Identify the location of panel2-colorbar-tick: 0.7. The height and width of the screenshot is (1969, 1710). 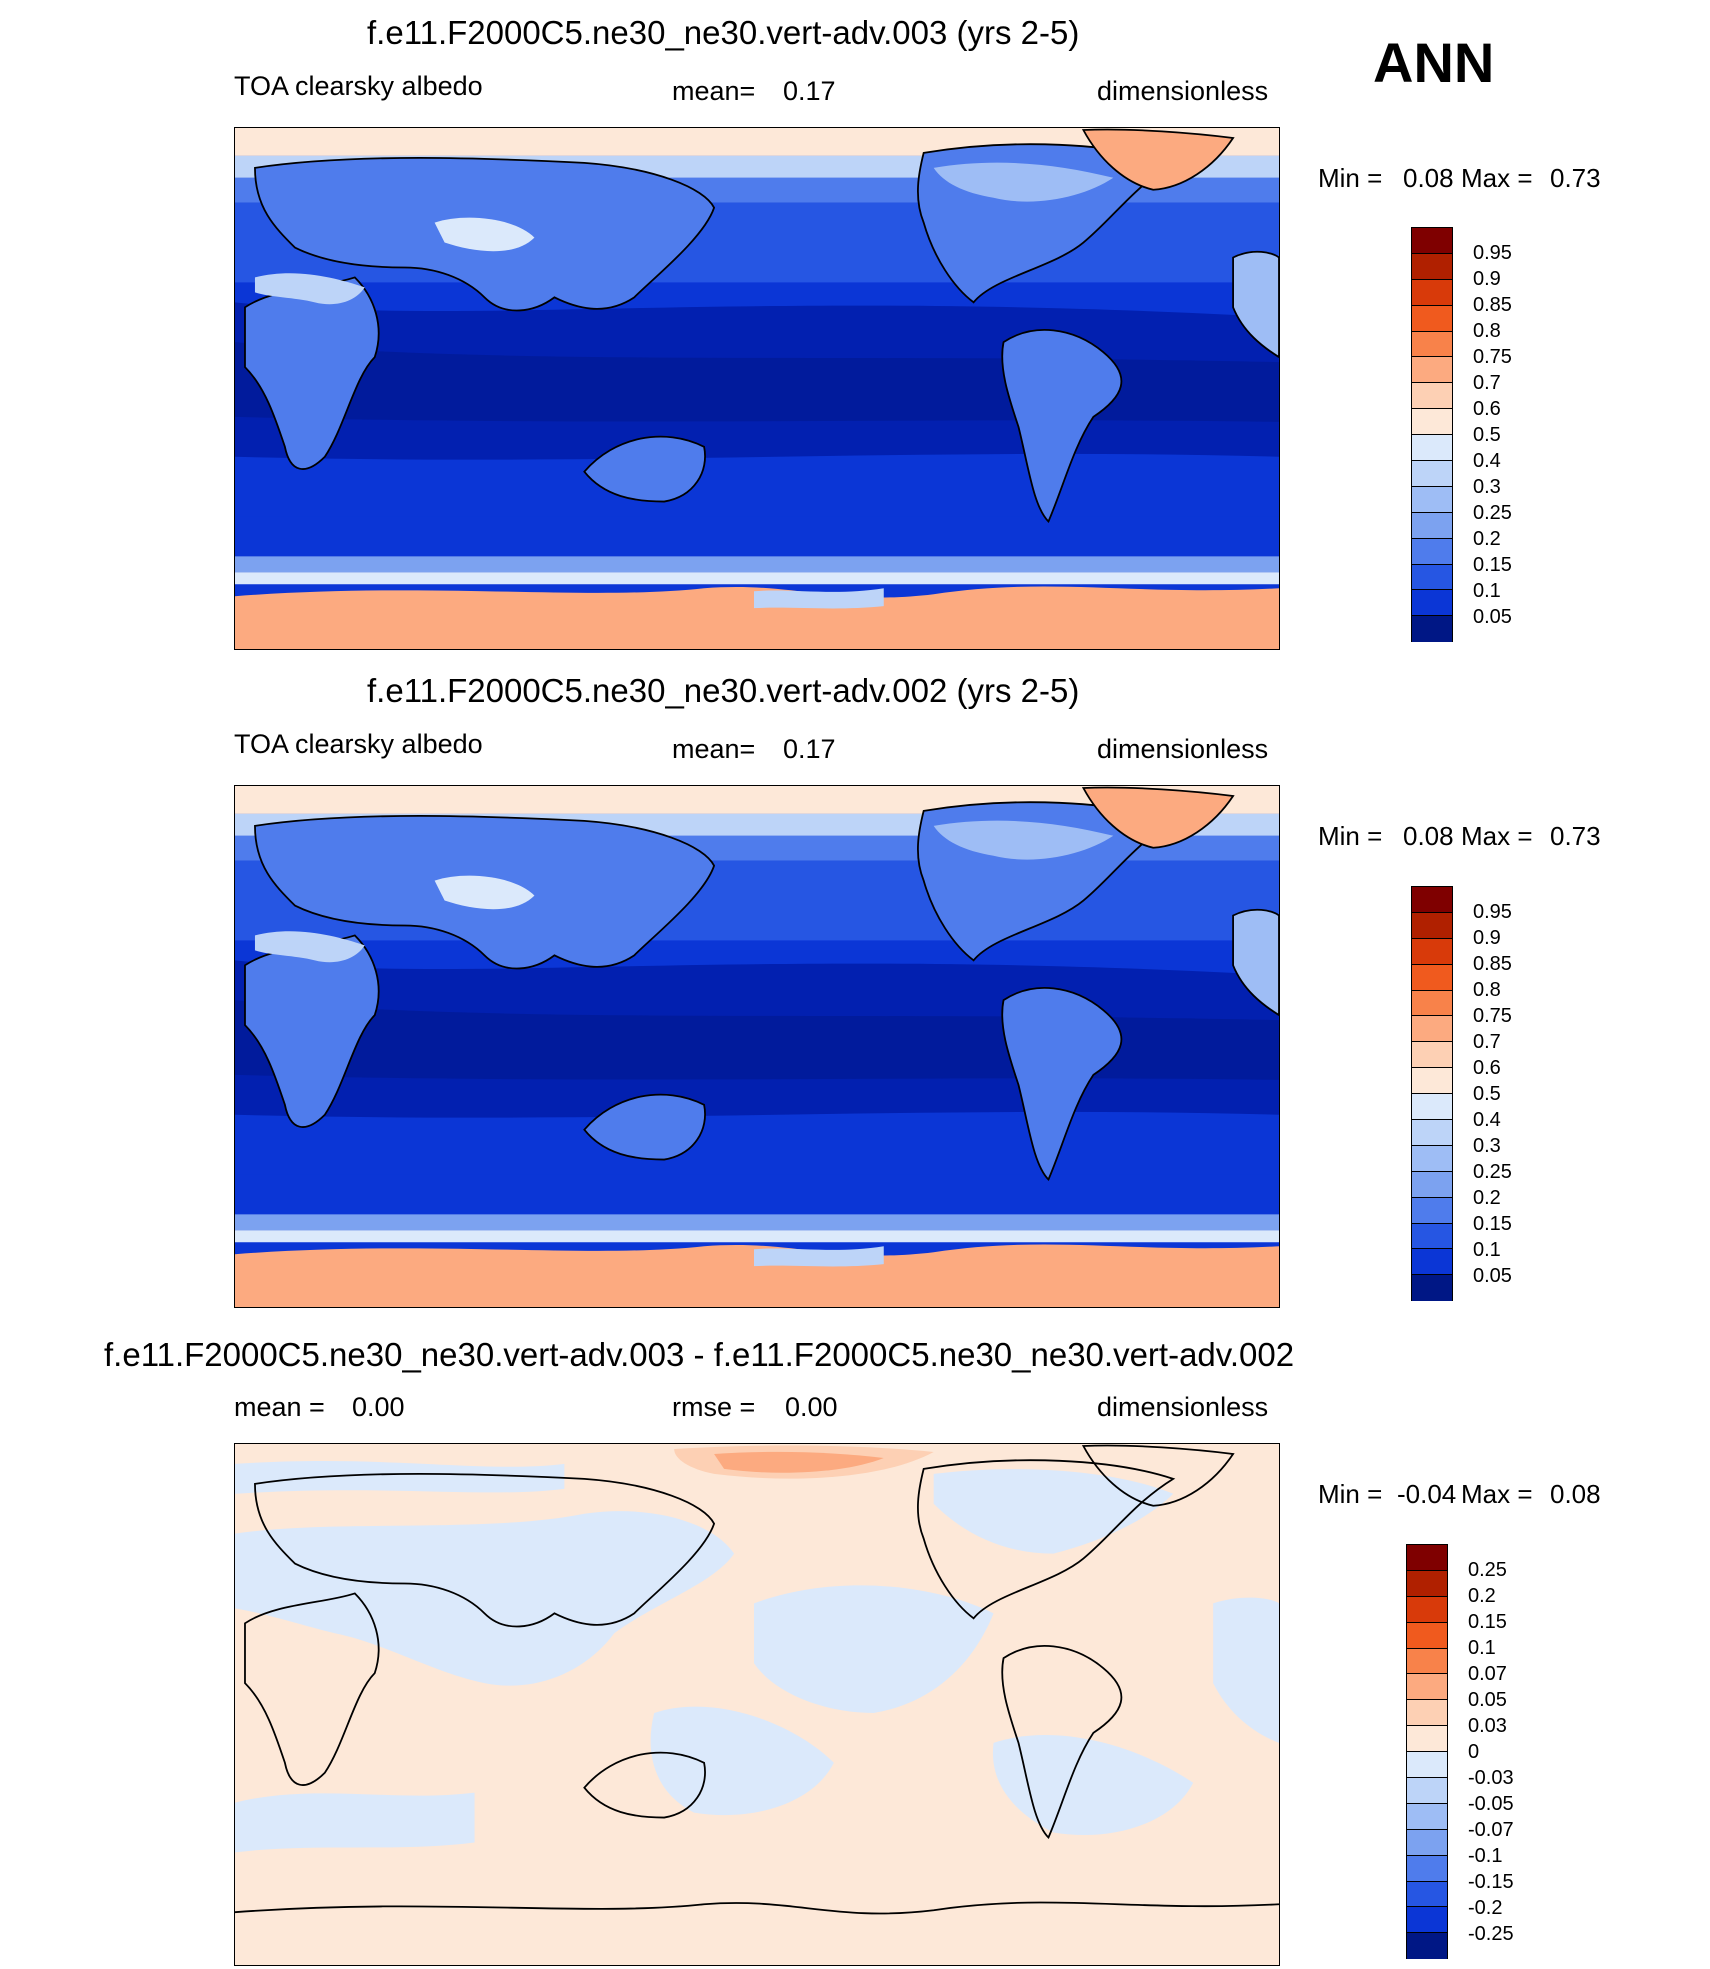
(1487, 1042).